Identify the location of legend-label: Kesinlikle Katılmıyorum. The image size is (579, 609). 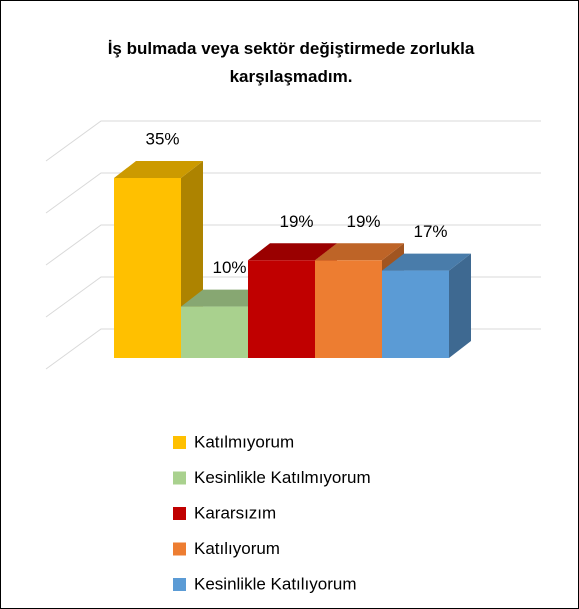
(282, 477).